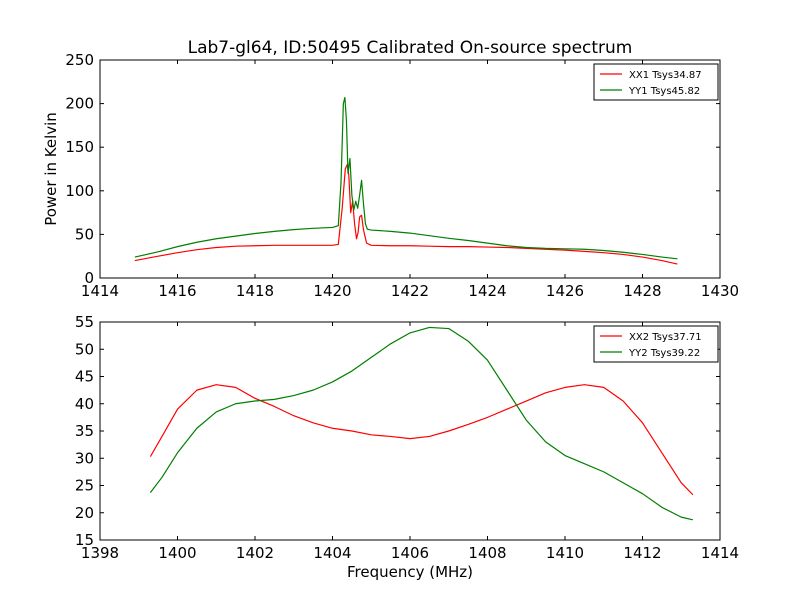  What do you see at coordinates (84, 322) in the screenshot?
I see `y-tick-label: 55` at bounding box center [84, 322].